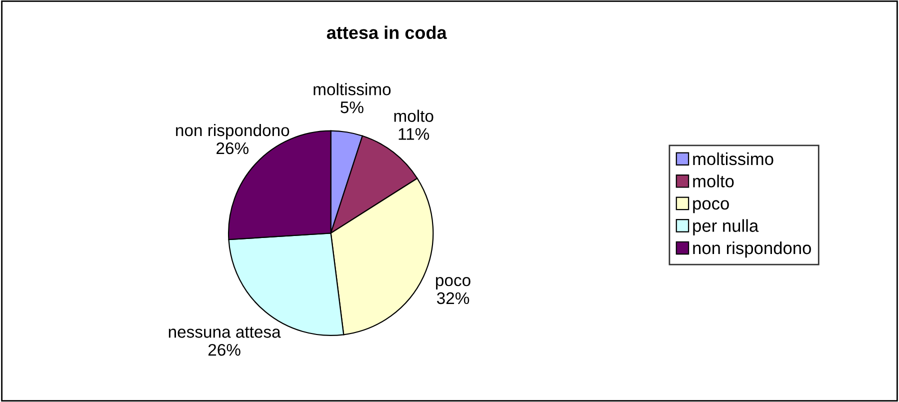 The width and height of the screenshot is (899, 402). I want to click on legend-label: non rispondono, so click(752, 249).